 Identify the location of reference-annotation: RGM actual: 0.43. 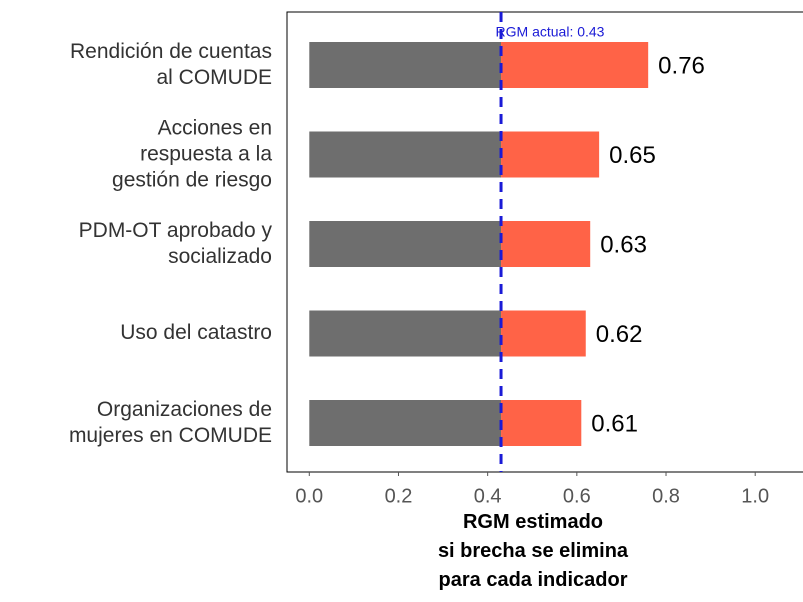
(550, 32).